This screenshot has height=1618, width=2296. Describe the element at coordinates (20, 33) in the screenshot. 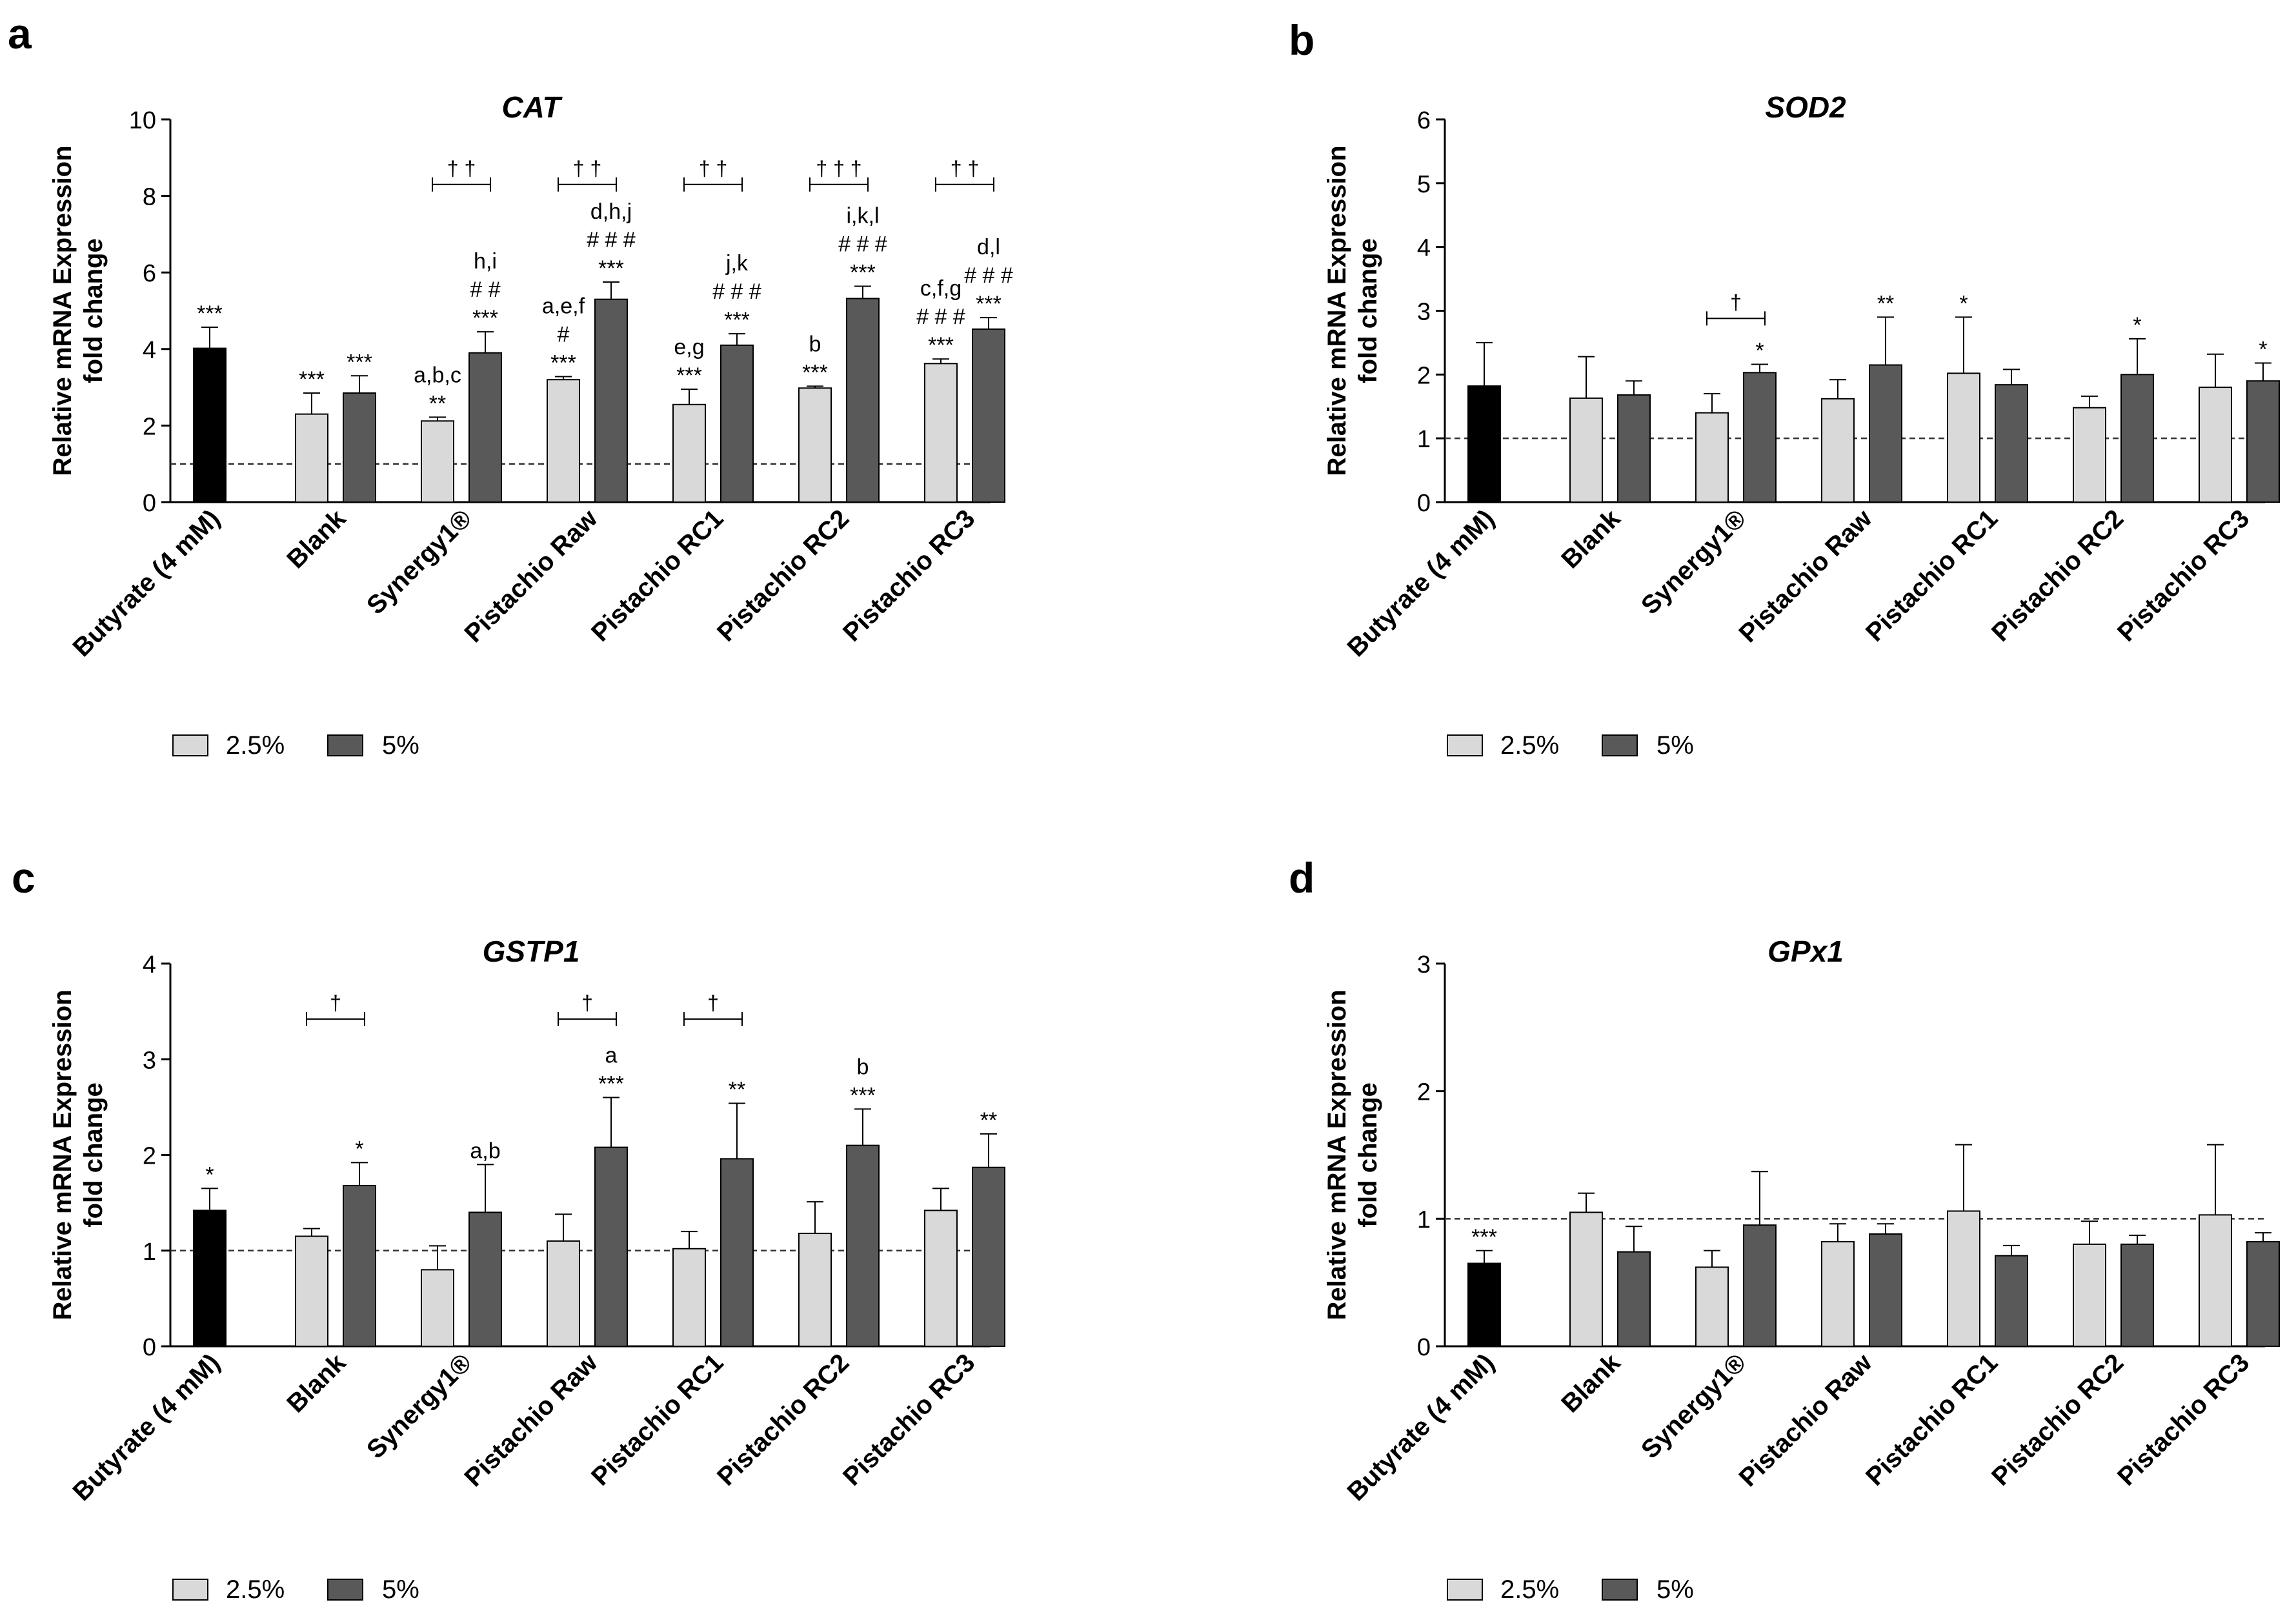

I see `panel-letter: a` at that location.